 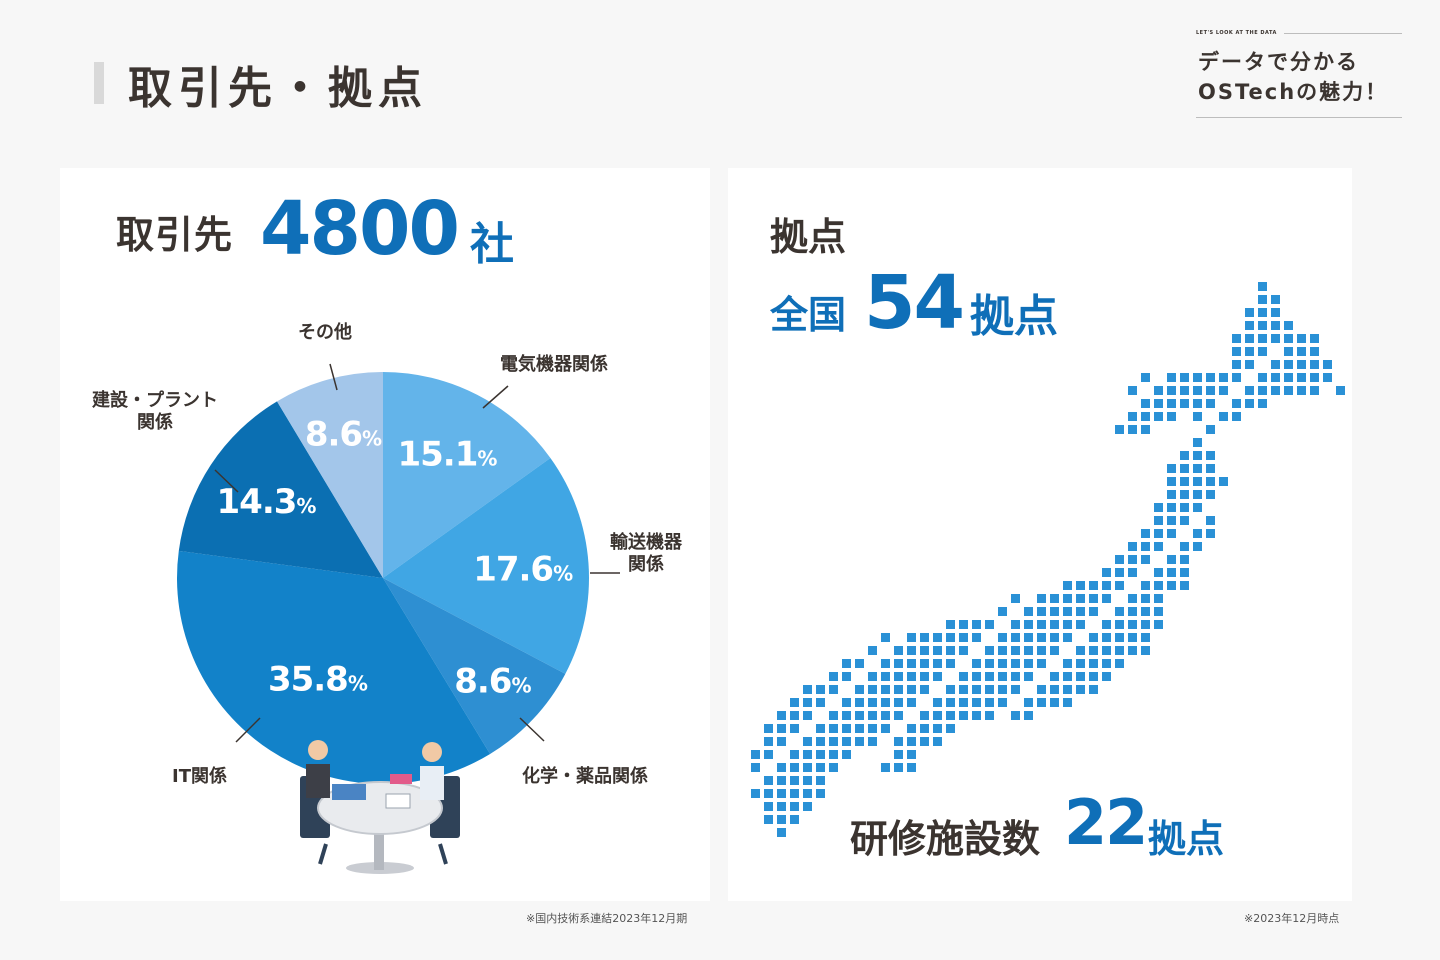 I want to click on badge-divider, so click(x=1343, y=33).